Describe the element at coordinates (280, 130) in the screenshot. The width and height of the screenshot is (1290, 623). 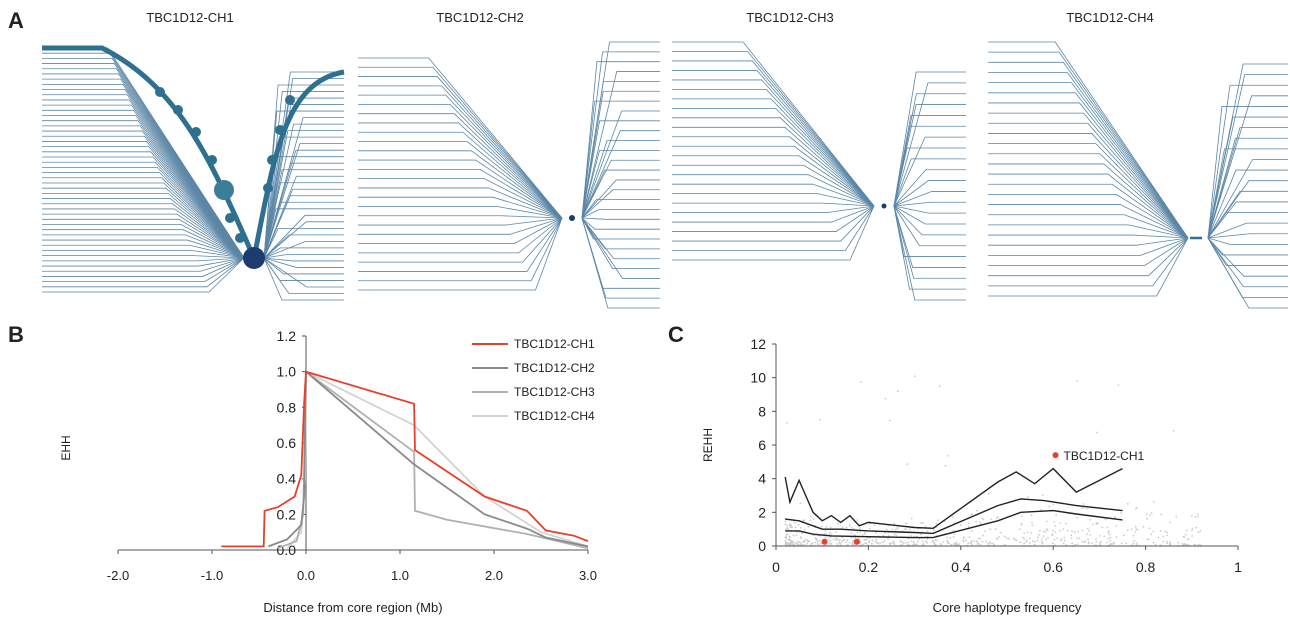
I see `haplotype-node` at that location.